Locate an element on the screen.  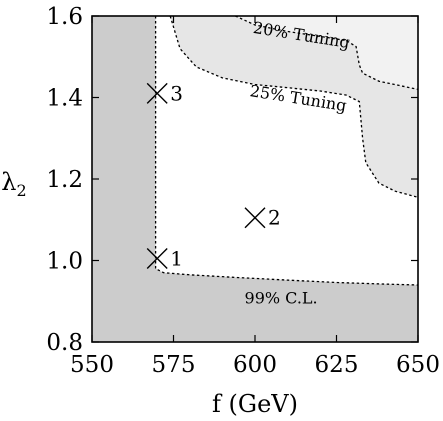
y-tick-label: 1.6 is located at coordinates (64, 17).